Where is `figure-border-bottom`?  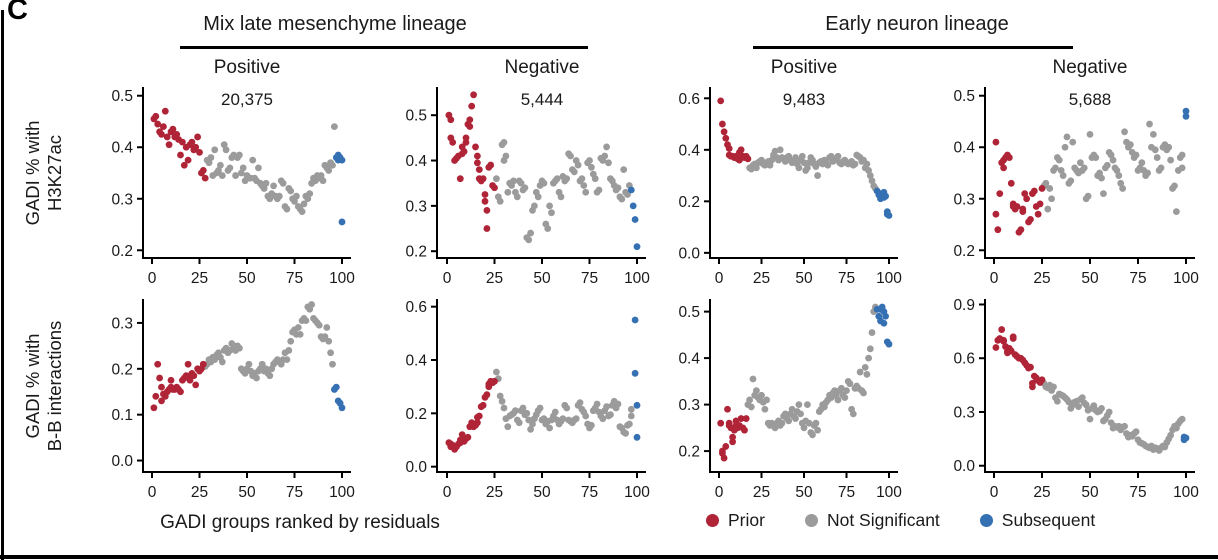 figure-border-bottom is located at coordinates (609, 557).